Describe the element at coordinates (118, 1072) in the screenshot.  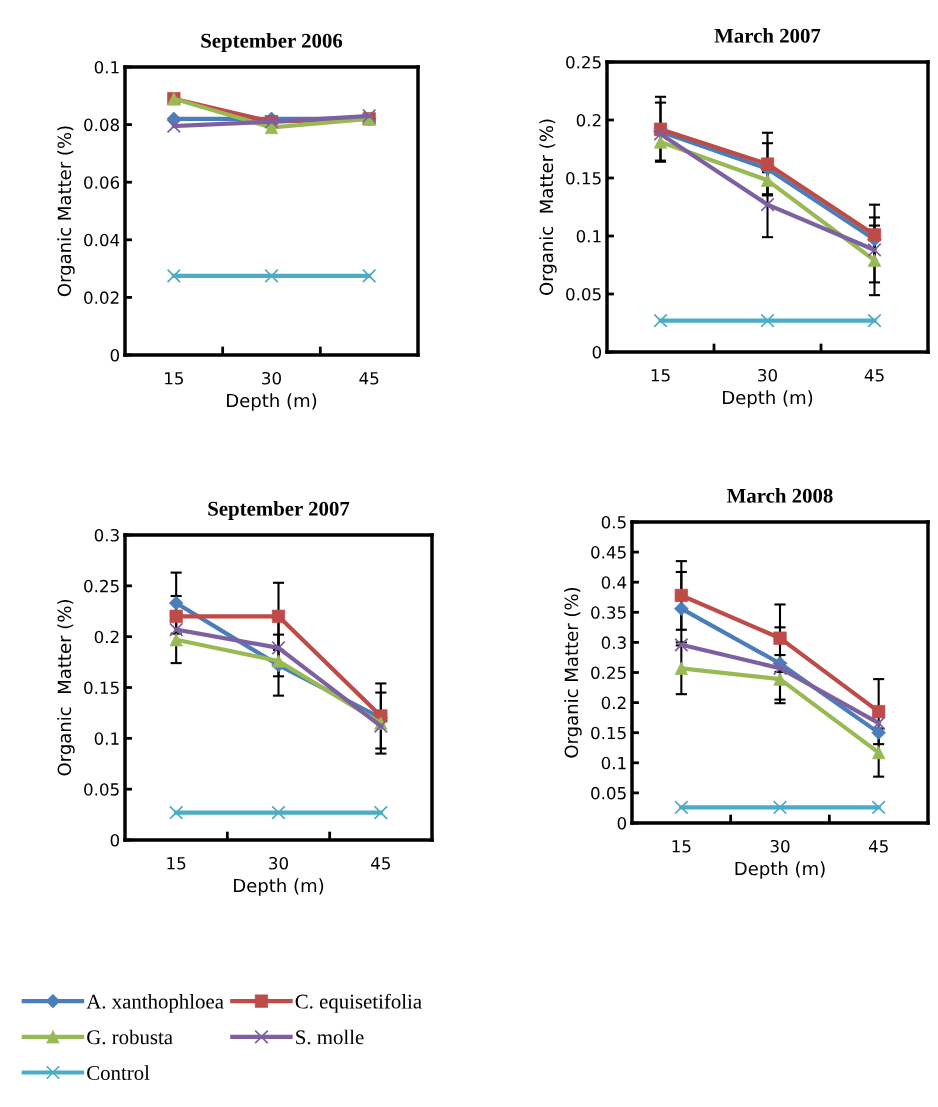
I see `legend-label: Control` at that location.